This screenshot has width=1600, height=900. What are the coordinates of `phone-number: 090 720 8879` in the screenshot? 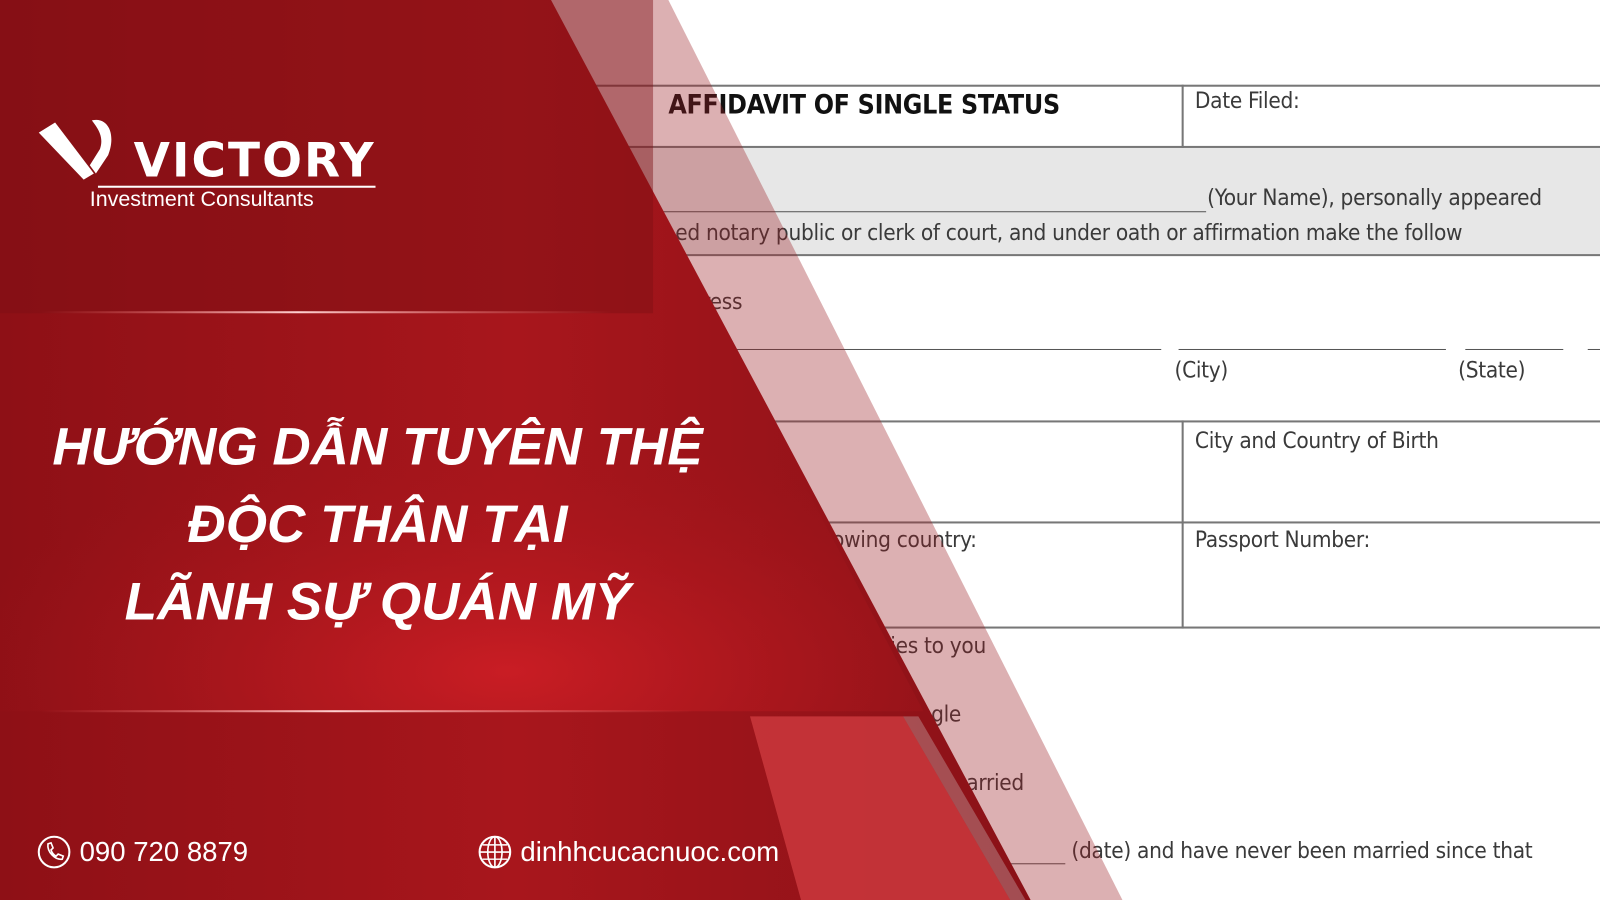 It's located at (164, 851).